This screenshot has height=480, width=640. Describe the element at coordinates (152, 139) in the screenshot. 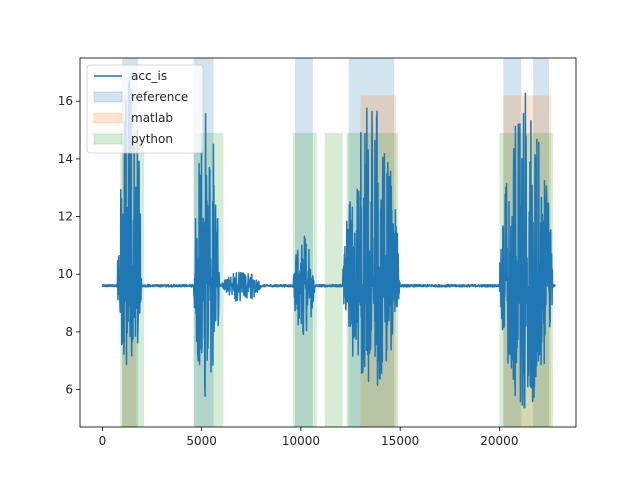

I see `legend-label-python: python` at that location.